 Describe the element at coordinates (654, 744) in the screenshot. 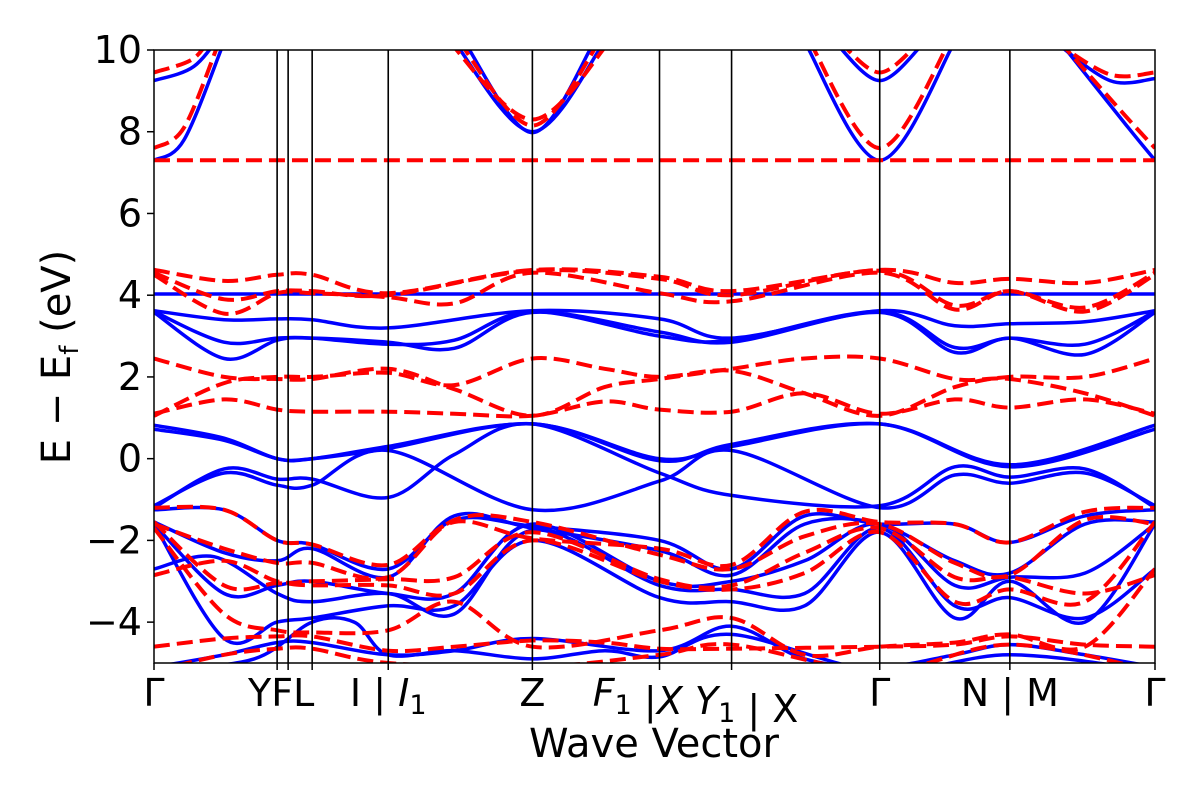

I see `x-axis-label: Wave Vector` at that location.